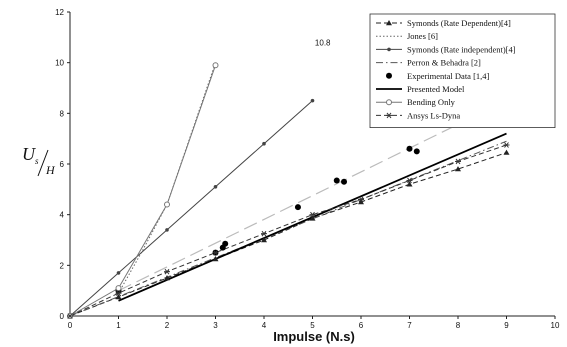 The width and height of the screenshot is (567, 347). Describe the element at coordinates (422, 36) in the screenshot. I see `legend-label: Jones [6]` at that location.